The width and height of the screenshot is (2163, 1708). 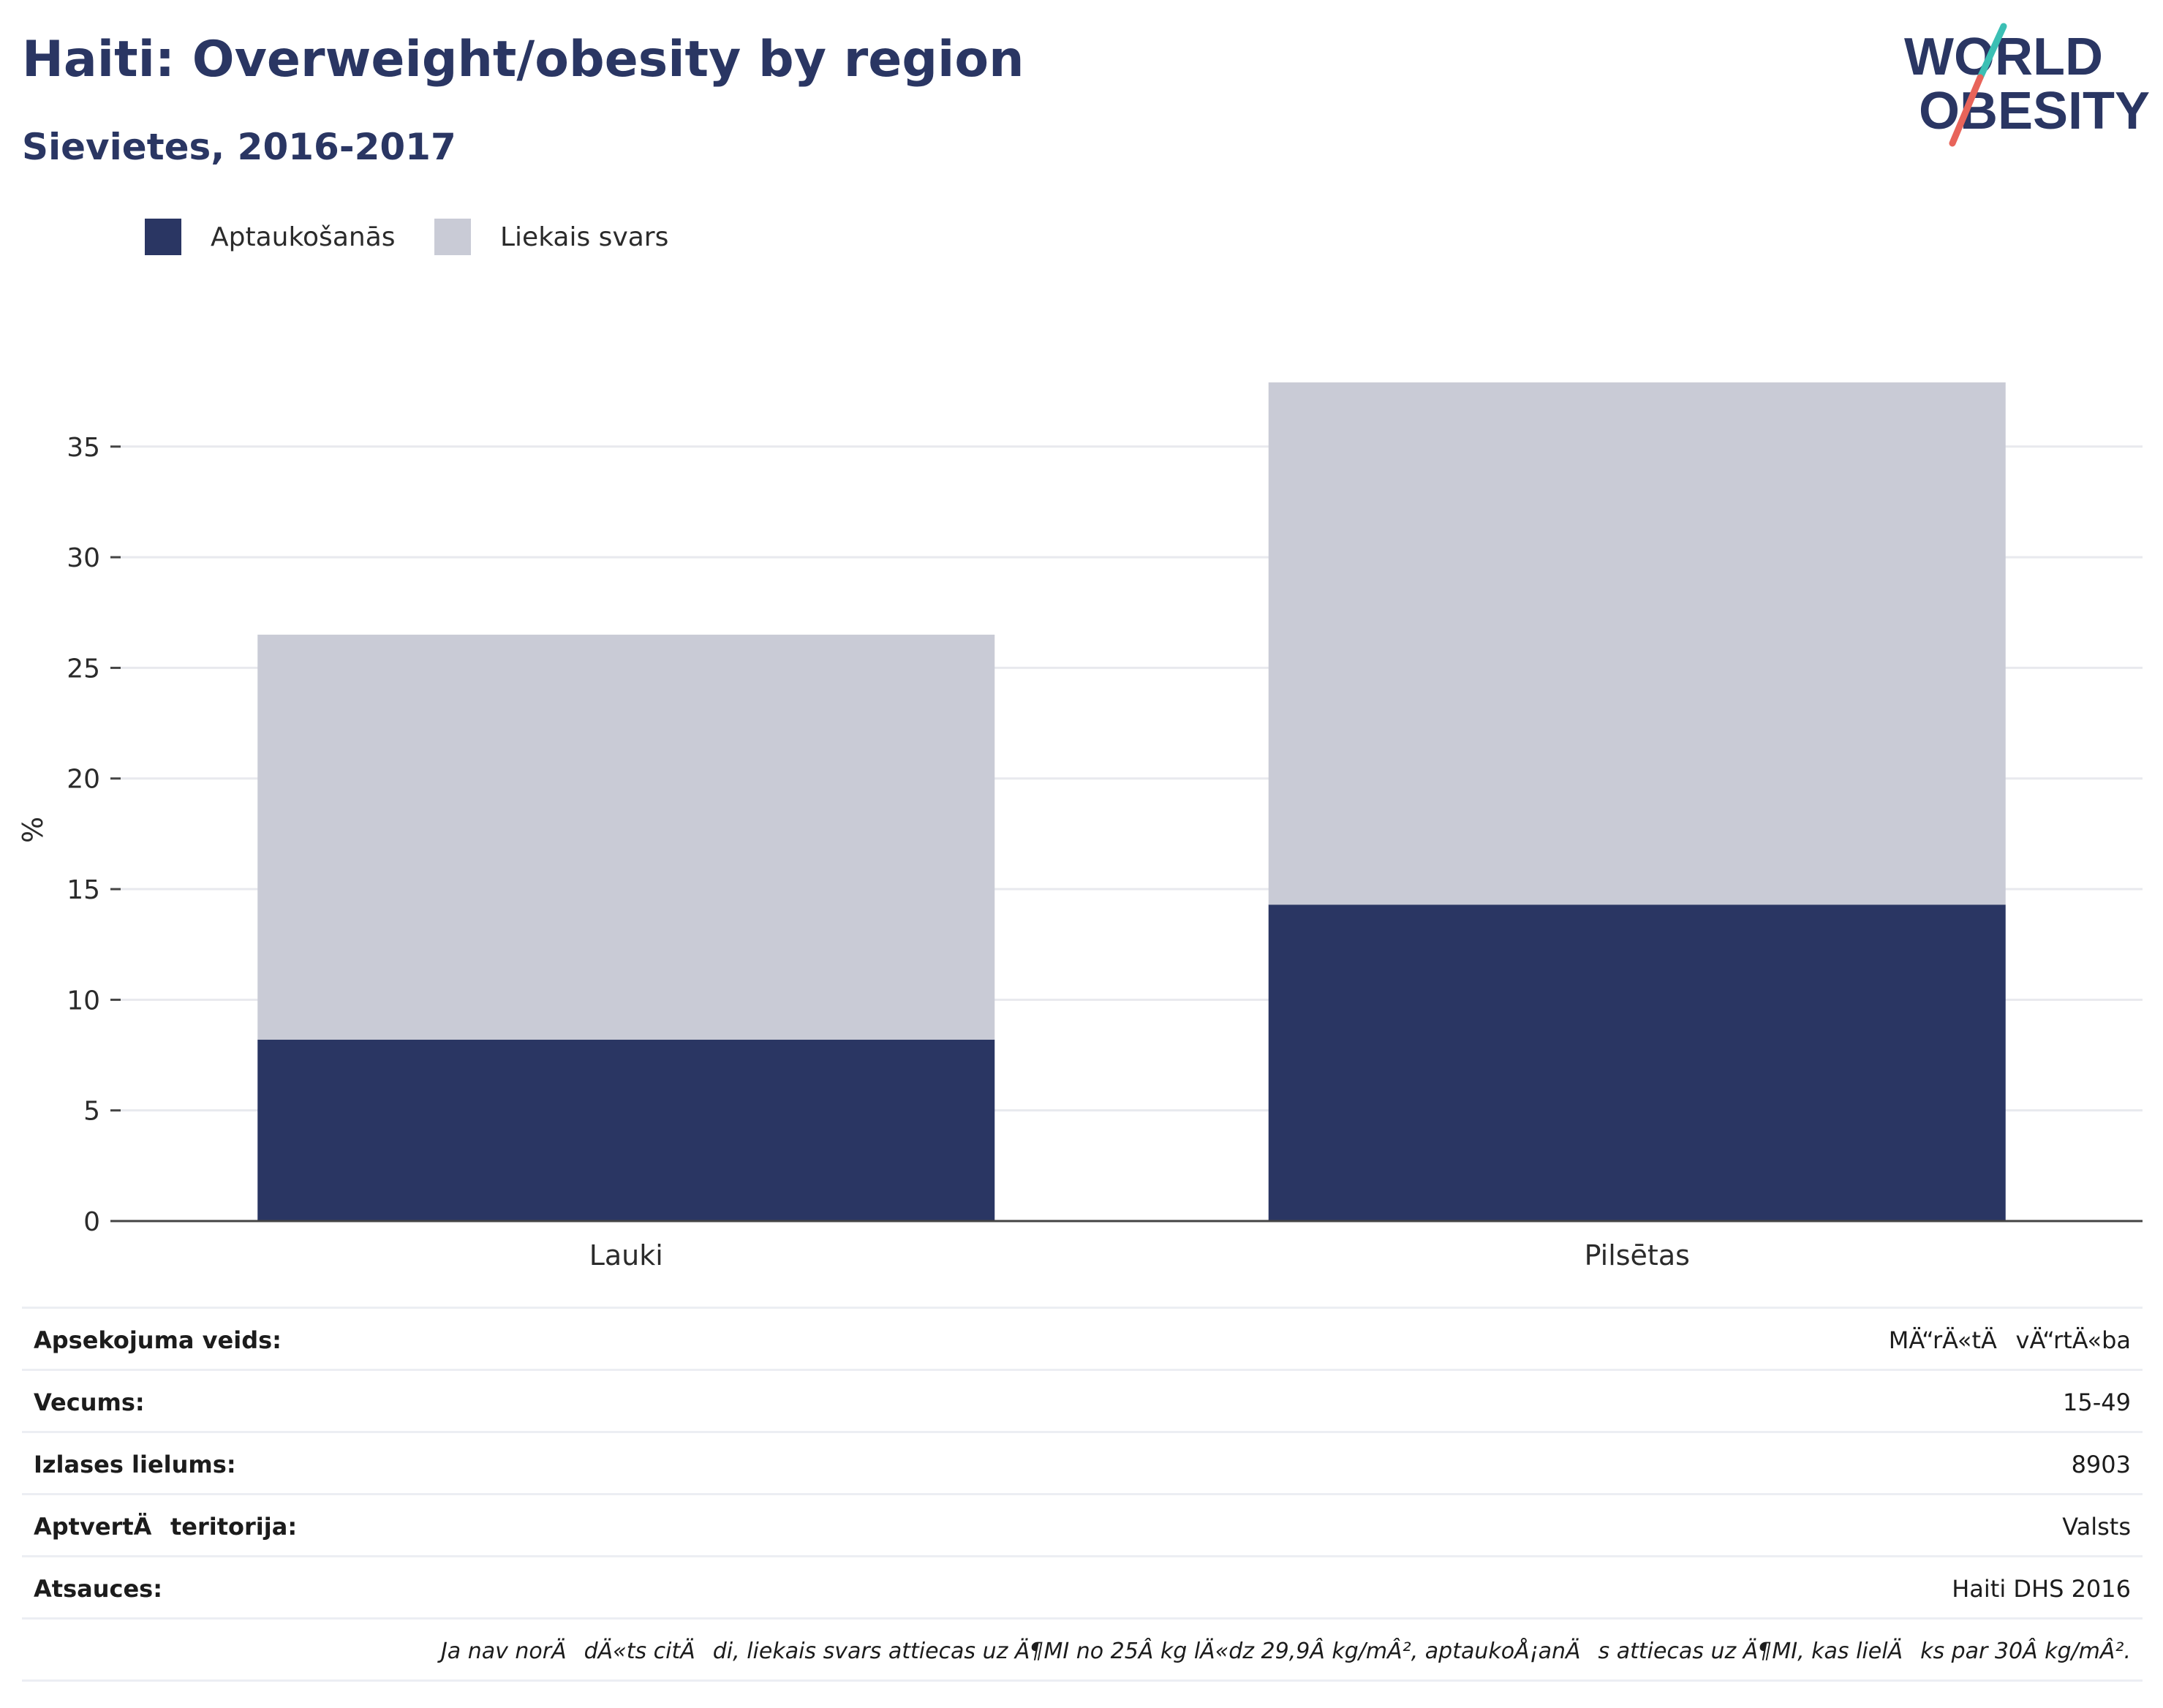 I want to click on logo-text-world: WORLD, so click(x=2004, y=57).